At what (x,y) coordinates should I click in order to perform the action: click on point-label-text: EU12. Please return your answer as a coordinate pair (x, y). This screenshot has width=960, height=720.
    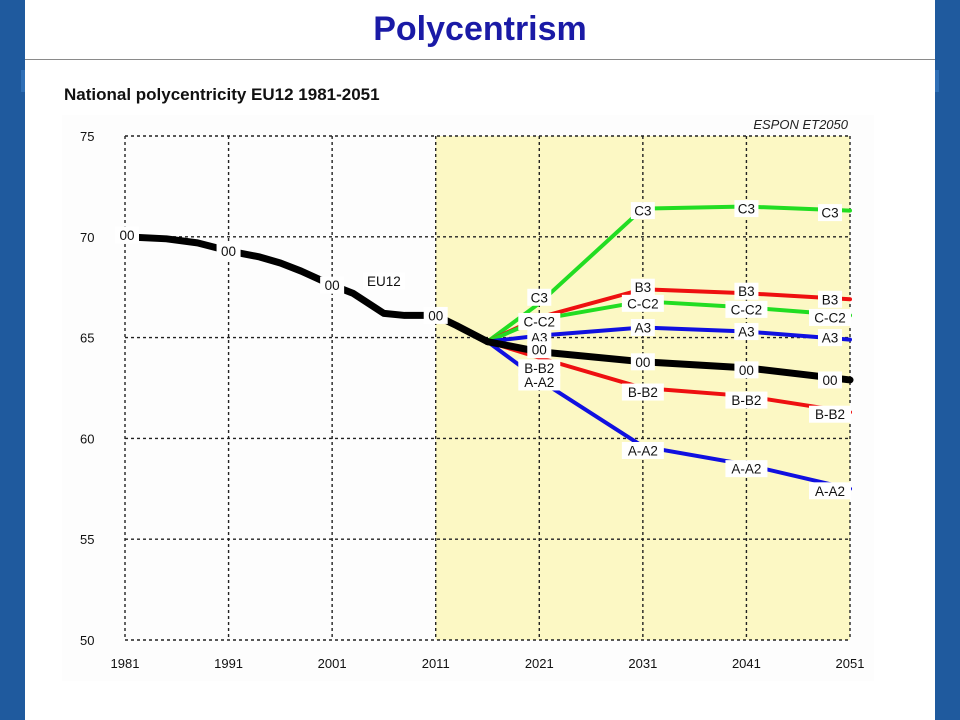
    Looking at the image, I should click on (384, 281).